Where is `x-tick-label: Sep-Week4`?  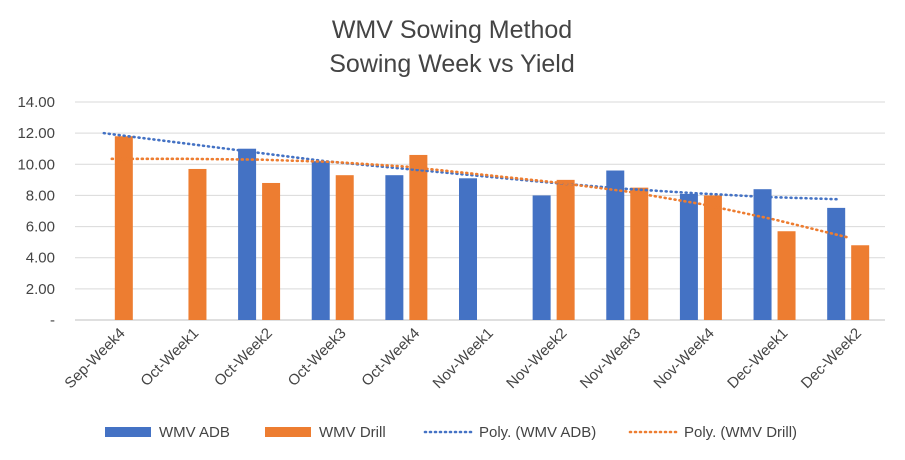 x-tick-label: Sep-Week4 is located at coordinates (94, 358).